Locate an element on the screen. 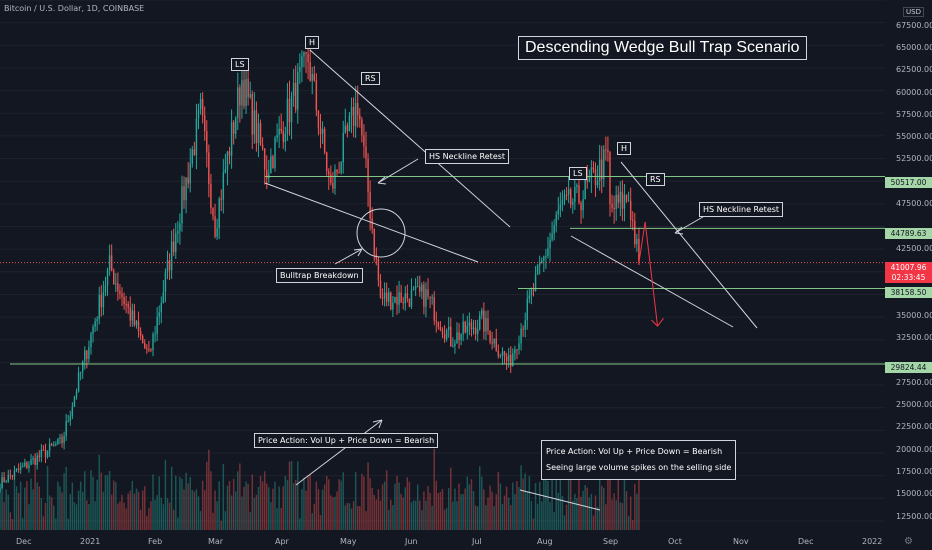 The width and height of the screenshot is (932, 550). y-tick: 27500.00 is located at coordinates (914, 382).